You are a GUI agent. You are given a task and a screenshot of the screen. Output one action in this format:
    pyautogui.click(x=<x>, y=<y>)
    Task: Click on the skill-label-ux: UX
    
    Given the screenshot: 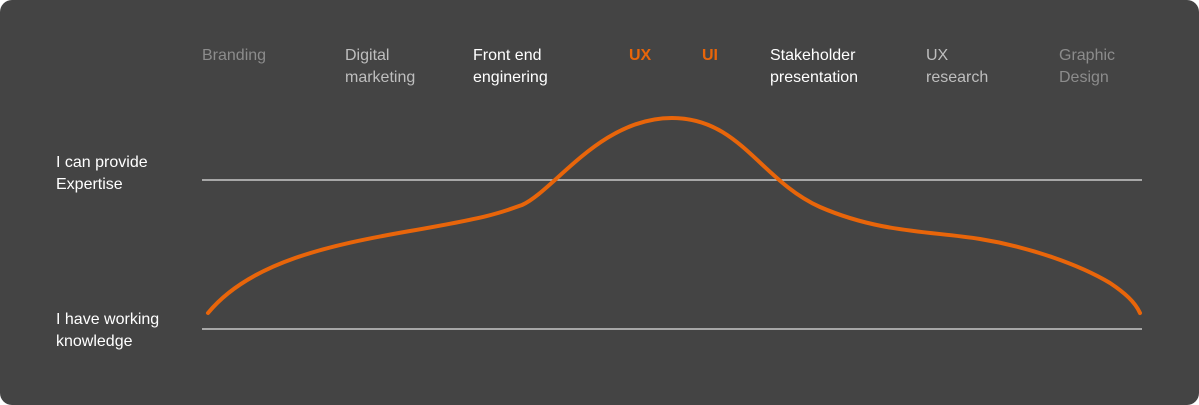 What is the action you would take?
    pyautogui.click(x=640, y=55)
    